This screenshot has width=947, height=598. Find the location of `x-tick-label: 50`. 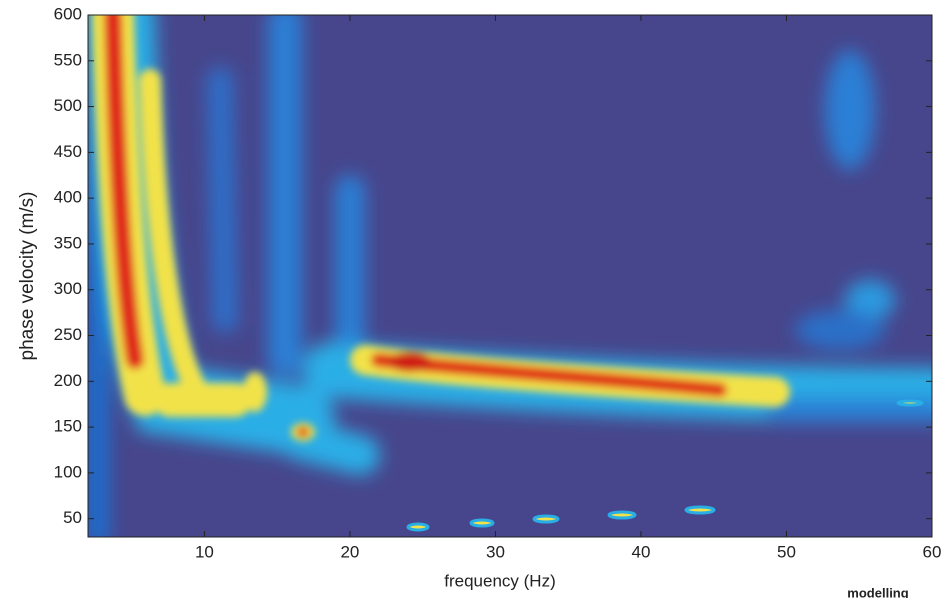

x-tick-label: 50 is located at coordinates (786, 551).